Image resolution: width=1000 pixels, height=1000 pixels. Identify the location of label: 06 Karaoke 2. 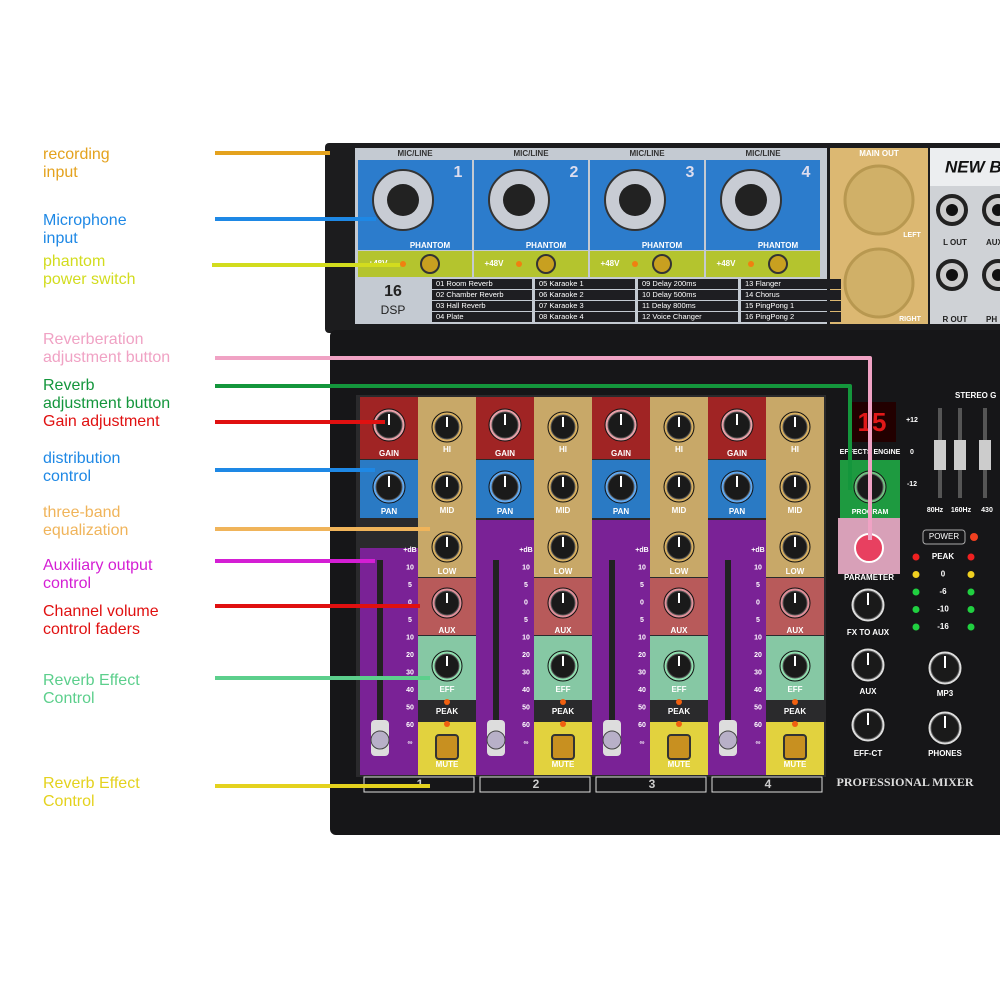
(561, 294).